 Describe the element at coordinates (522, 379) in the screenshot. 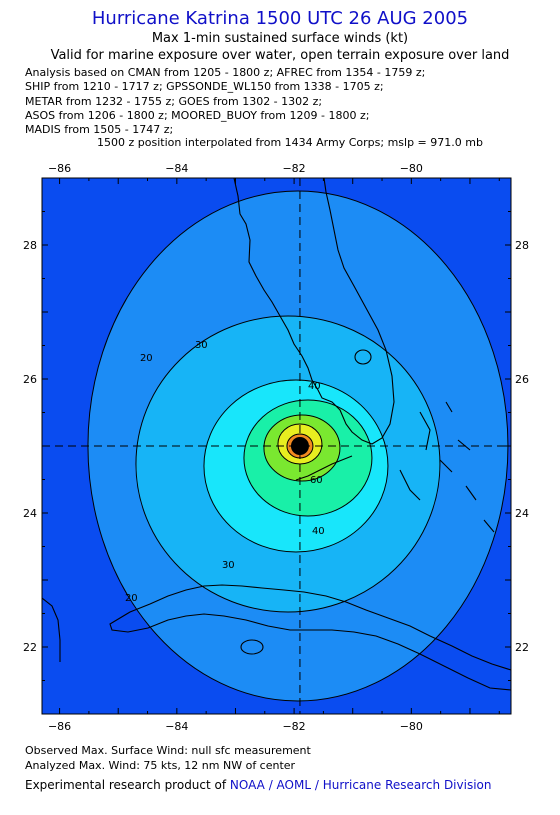

I see `y-tick-label-right: 26` at that location.